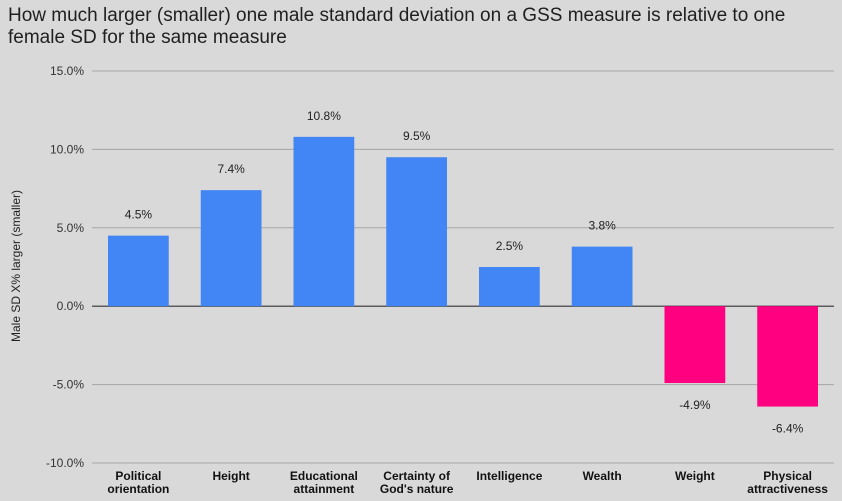 The width and height of the screenshot is (842, 501). What do you see at coordinates (324, 489) in the screenshot?
I see `x-tick-label: attainment` at bounding box center [324, 489].